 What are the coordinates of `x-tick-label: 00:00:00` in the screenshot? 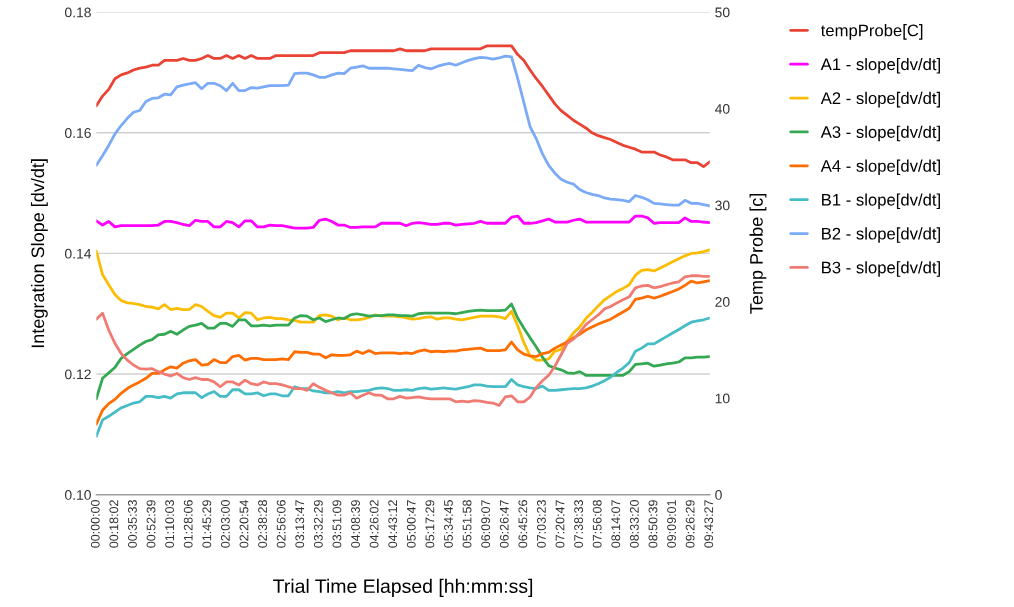 It's located at (95, 524).